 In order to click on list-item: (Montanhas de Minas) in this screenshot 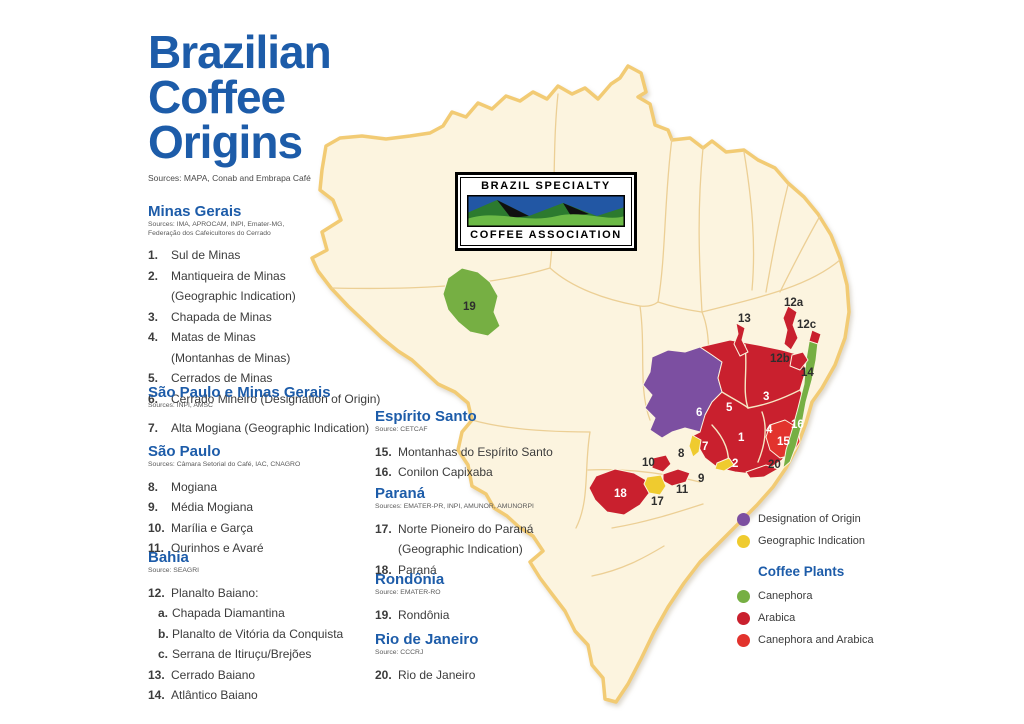, I will do `click(268, 358)`.